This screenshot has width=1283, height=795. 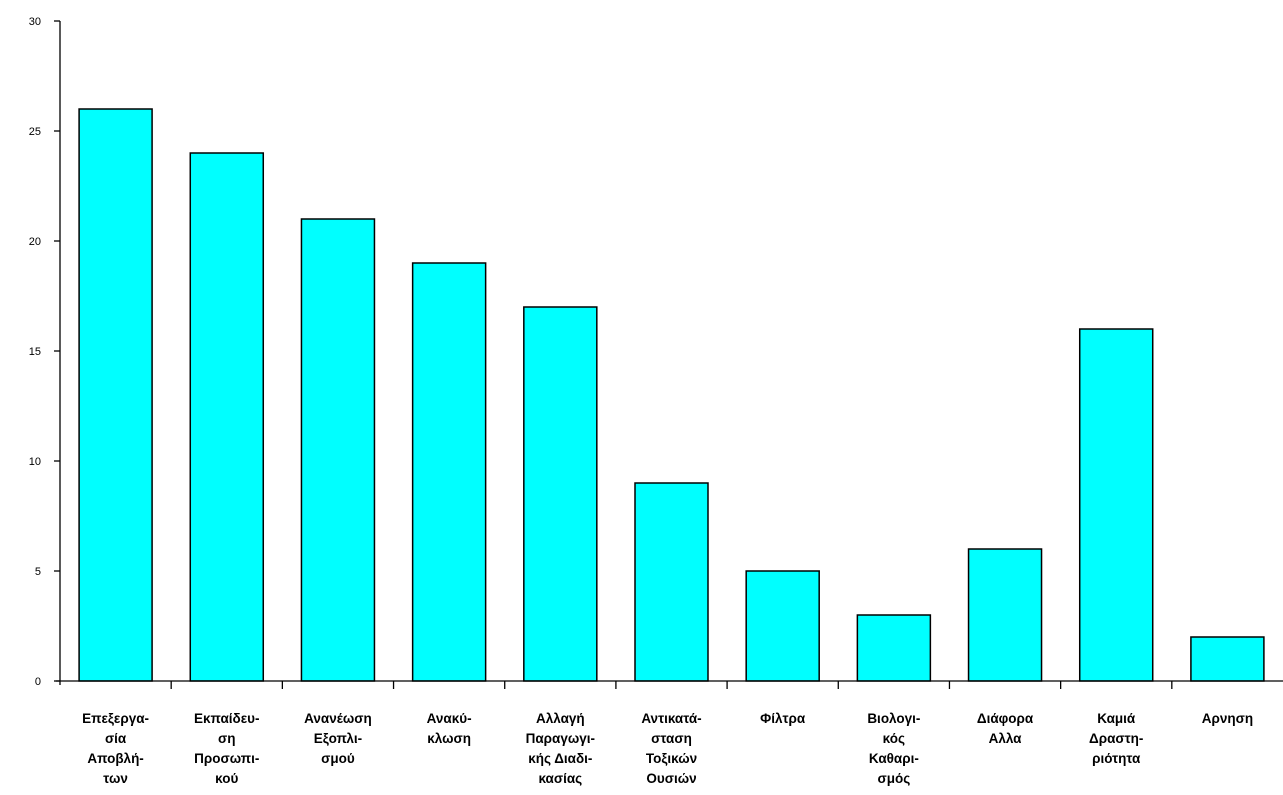 What do you see at coordinates (35, 22) in the screenshot?
I see `y-tick-label: 30` at bounding box center [35, 22].